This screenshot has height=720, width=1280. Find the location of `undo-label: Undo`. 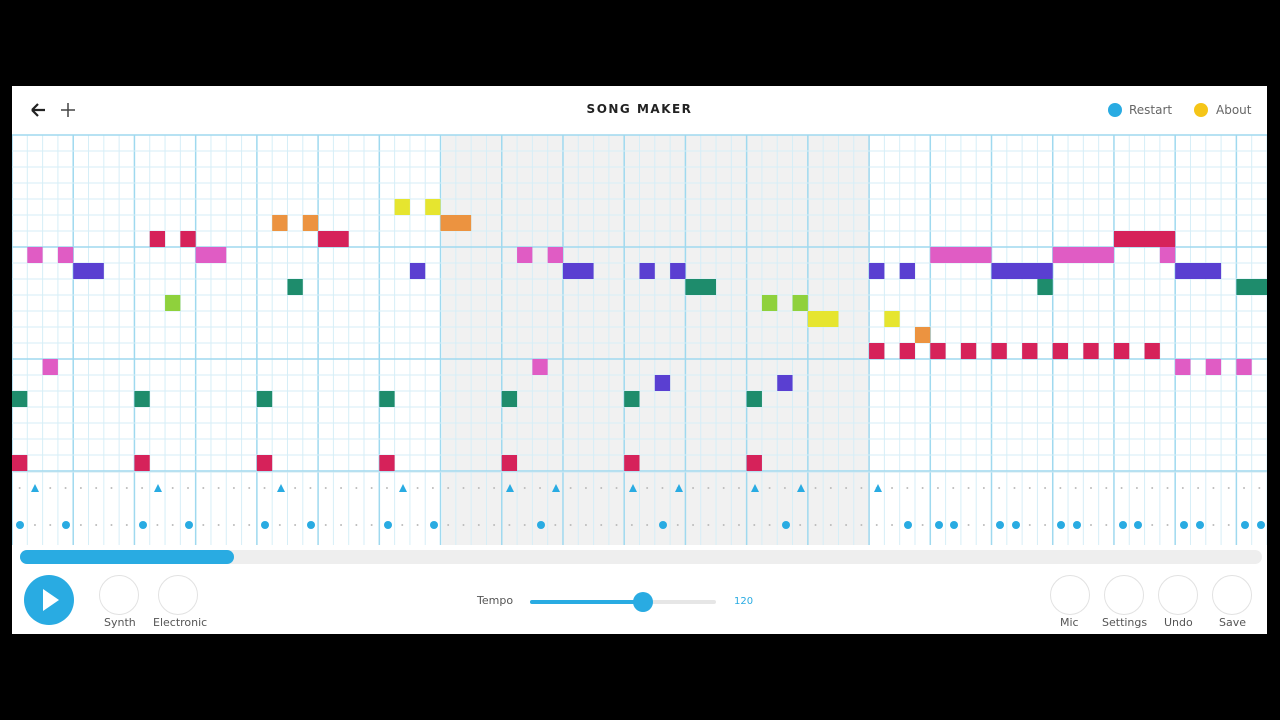

undo-label: Undo is located at coordinates (1178, 622).